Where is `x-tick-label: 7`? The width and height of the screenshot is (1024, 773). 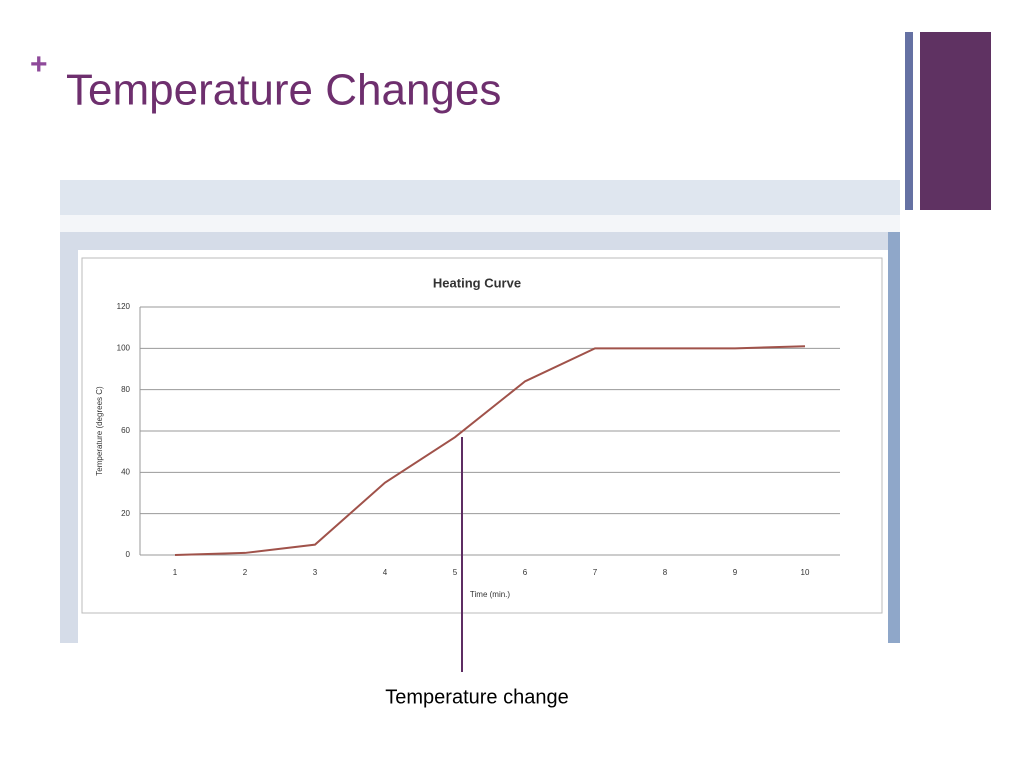
x-tick-label: 7 is located at coordinates (595, 572).